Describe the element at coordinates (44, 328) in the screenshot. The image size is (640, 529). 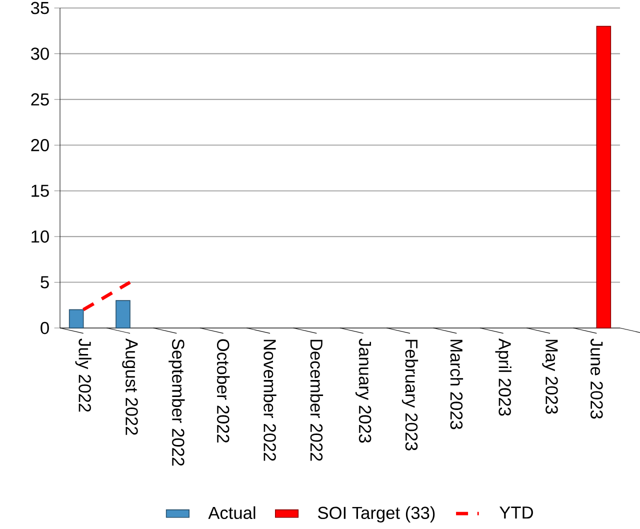
I see `y-tick-label: 0` at that location.